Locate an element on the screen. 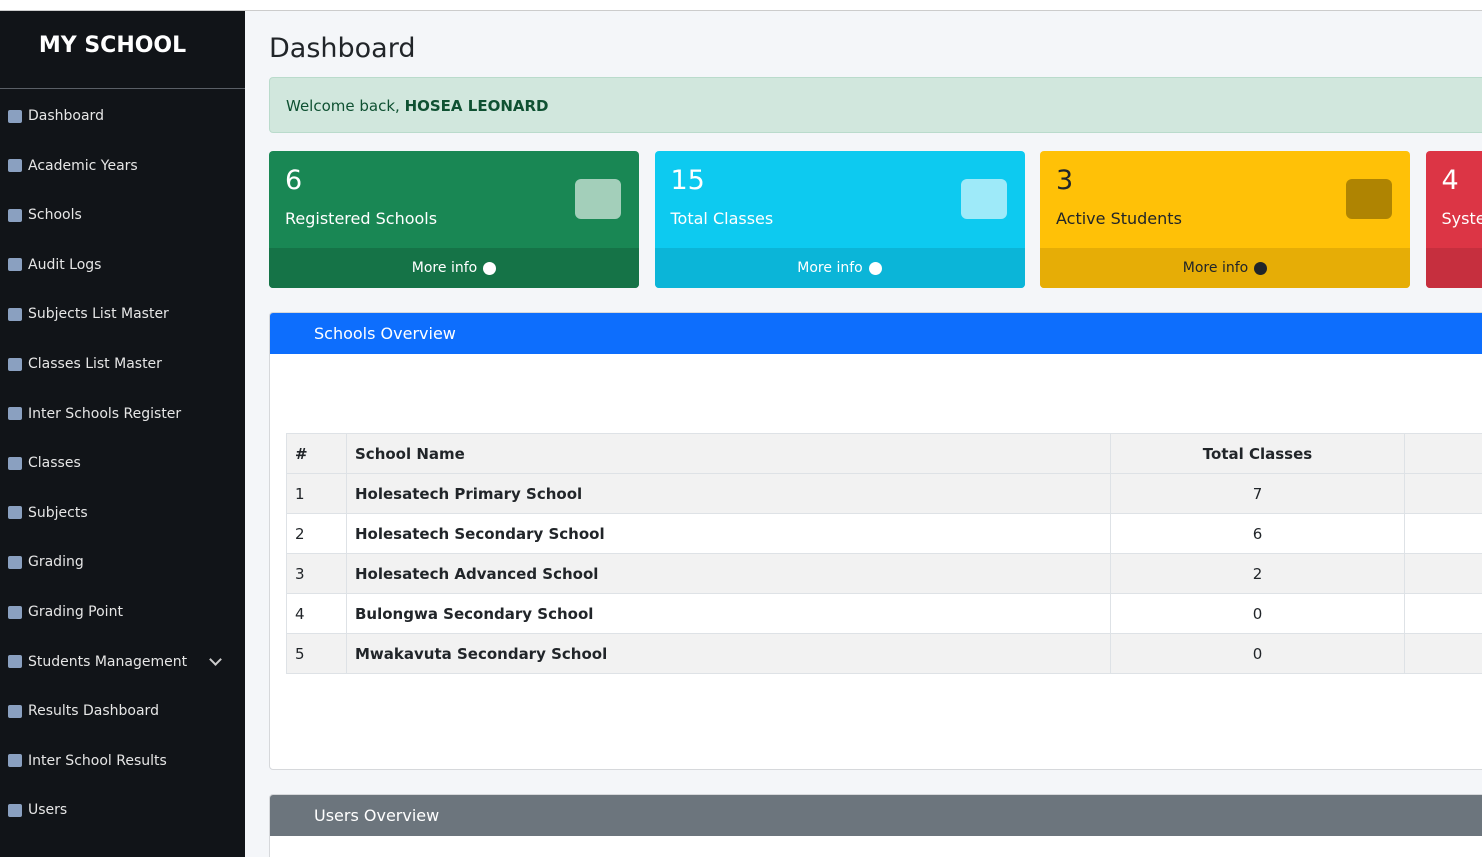 This screenshot has height=857, width=1482. nav-label: Subjects is located at coordinates (58, 513).